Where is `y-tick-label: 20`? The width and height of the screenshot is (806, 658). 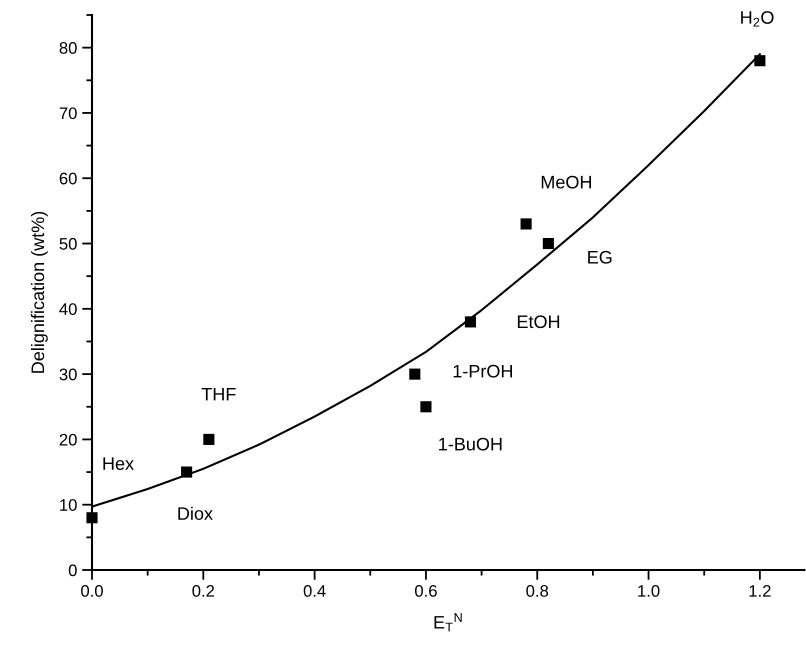
y-tick-label: 20 is located at coordinates (68, 440).